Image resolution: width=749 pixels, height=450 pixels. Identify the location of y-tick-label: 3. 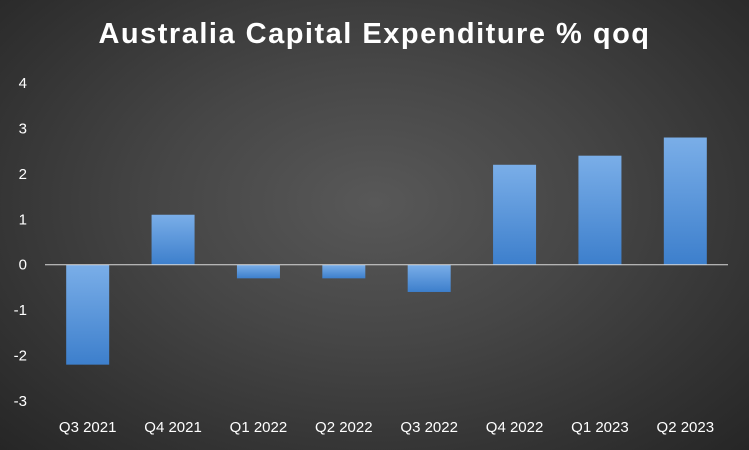
(23, 128).